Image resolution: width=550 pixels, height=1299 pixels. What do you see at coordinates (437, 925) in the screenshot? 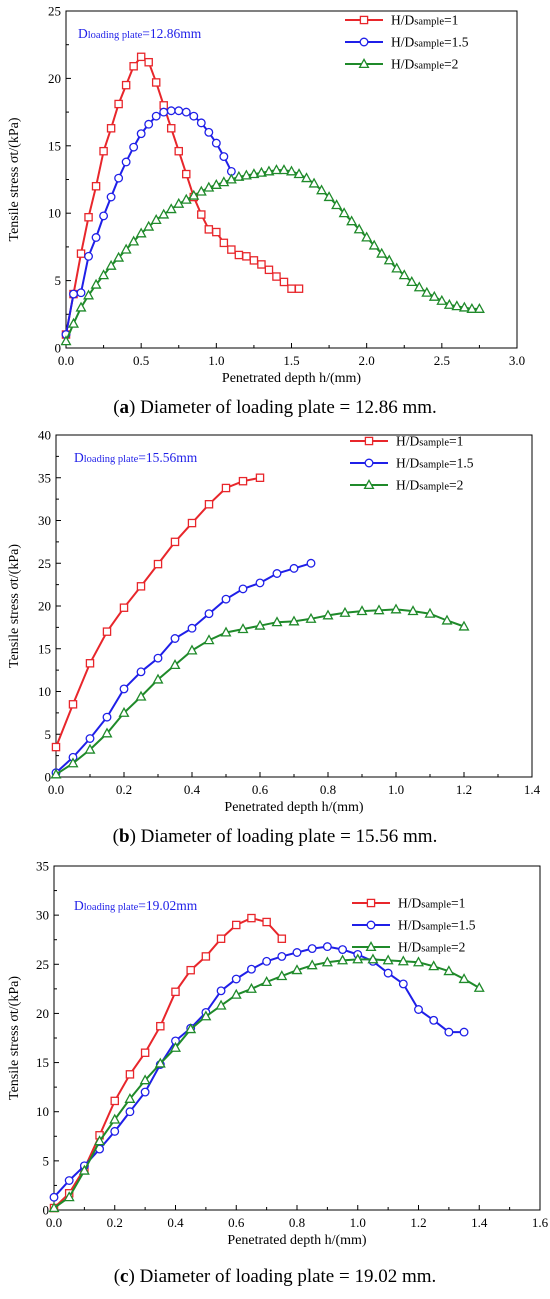
I see `legend-label-c-2: H/Dsample=1.5` at bounding box center [437, 925].